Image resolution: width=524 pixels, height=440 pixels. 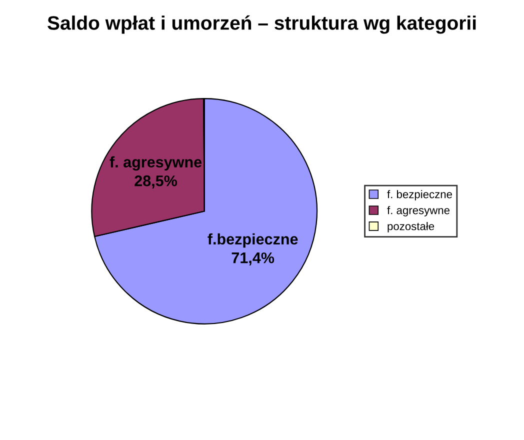 I want to click on data-label: f.bezpieczne 71,4%, so click(x=253, y=249).